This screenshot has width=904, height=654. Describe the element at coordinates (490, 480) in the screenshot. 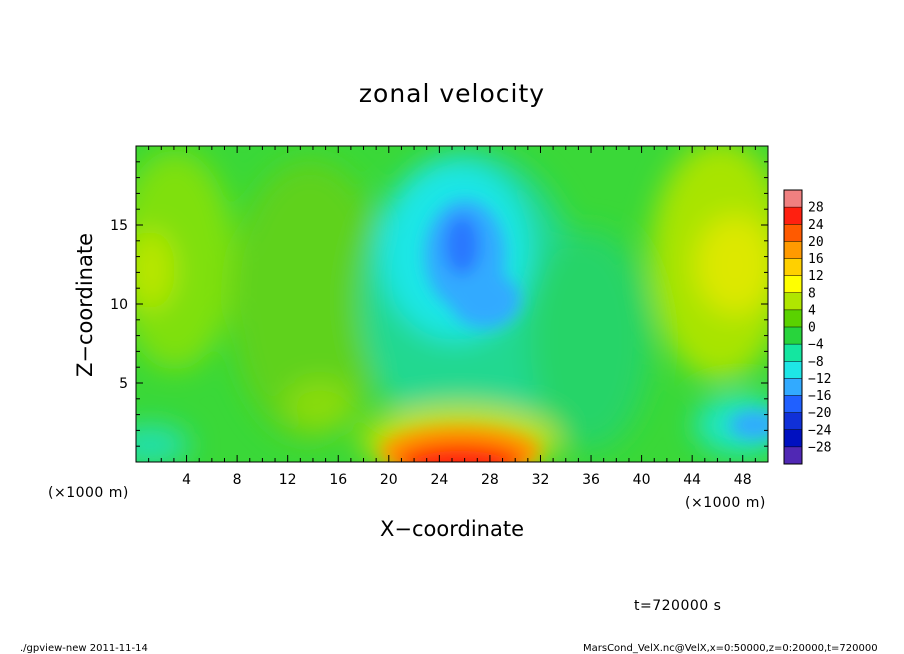

I see `x-tick-label: 28` at that location.